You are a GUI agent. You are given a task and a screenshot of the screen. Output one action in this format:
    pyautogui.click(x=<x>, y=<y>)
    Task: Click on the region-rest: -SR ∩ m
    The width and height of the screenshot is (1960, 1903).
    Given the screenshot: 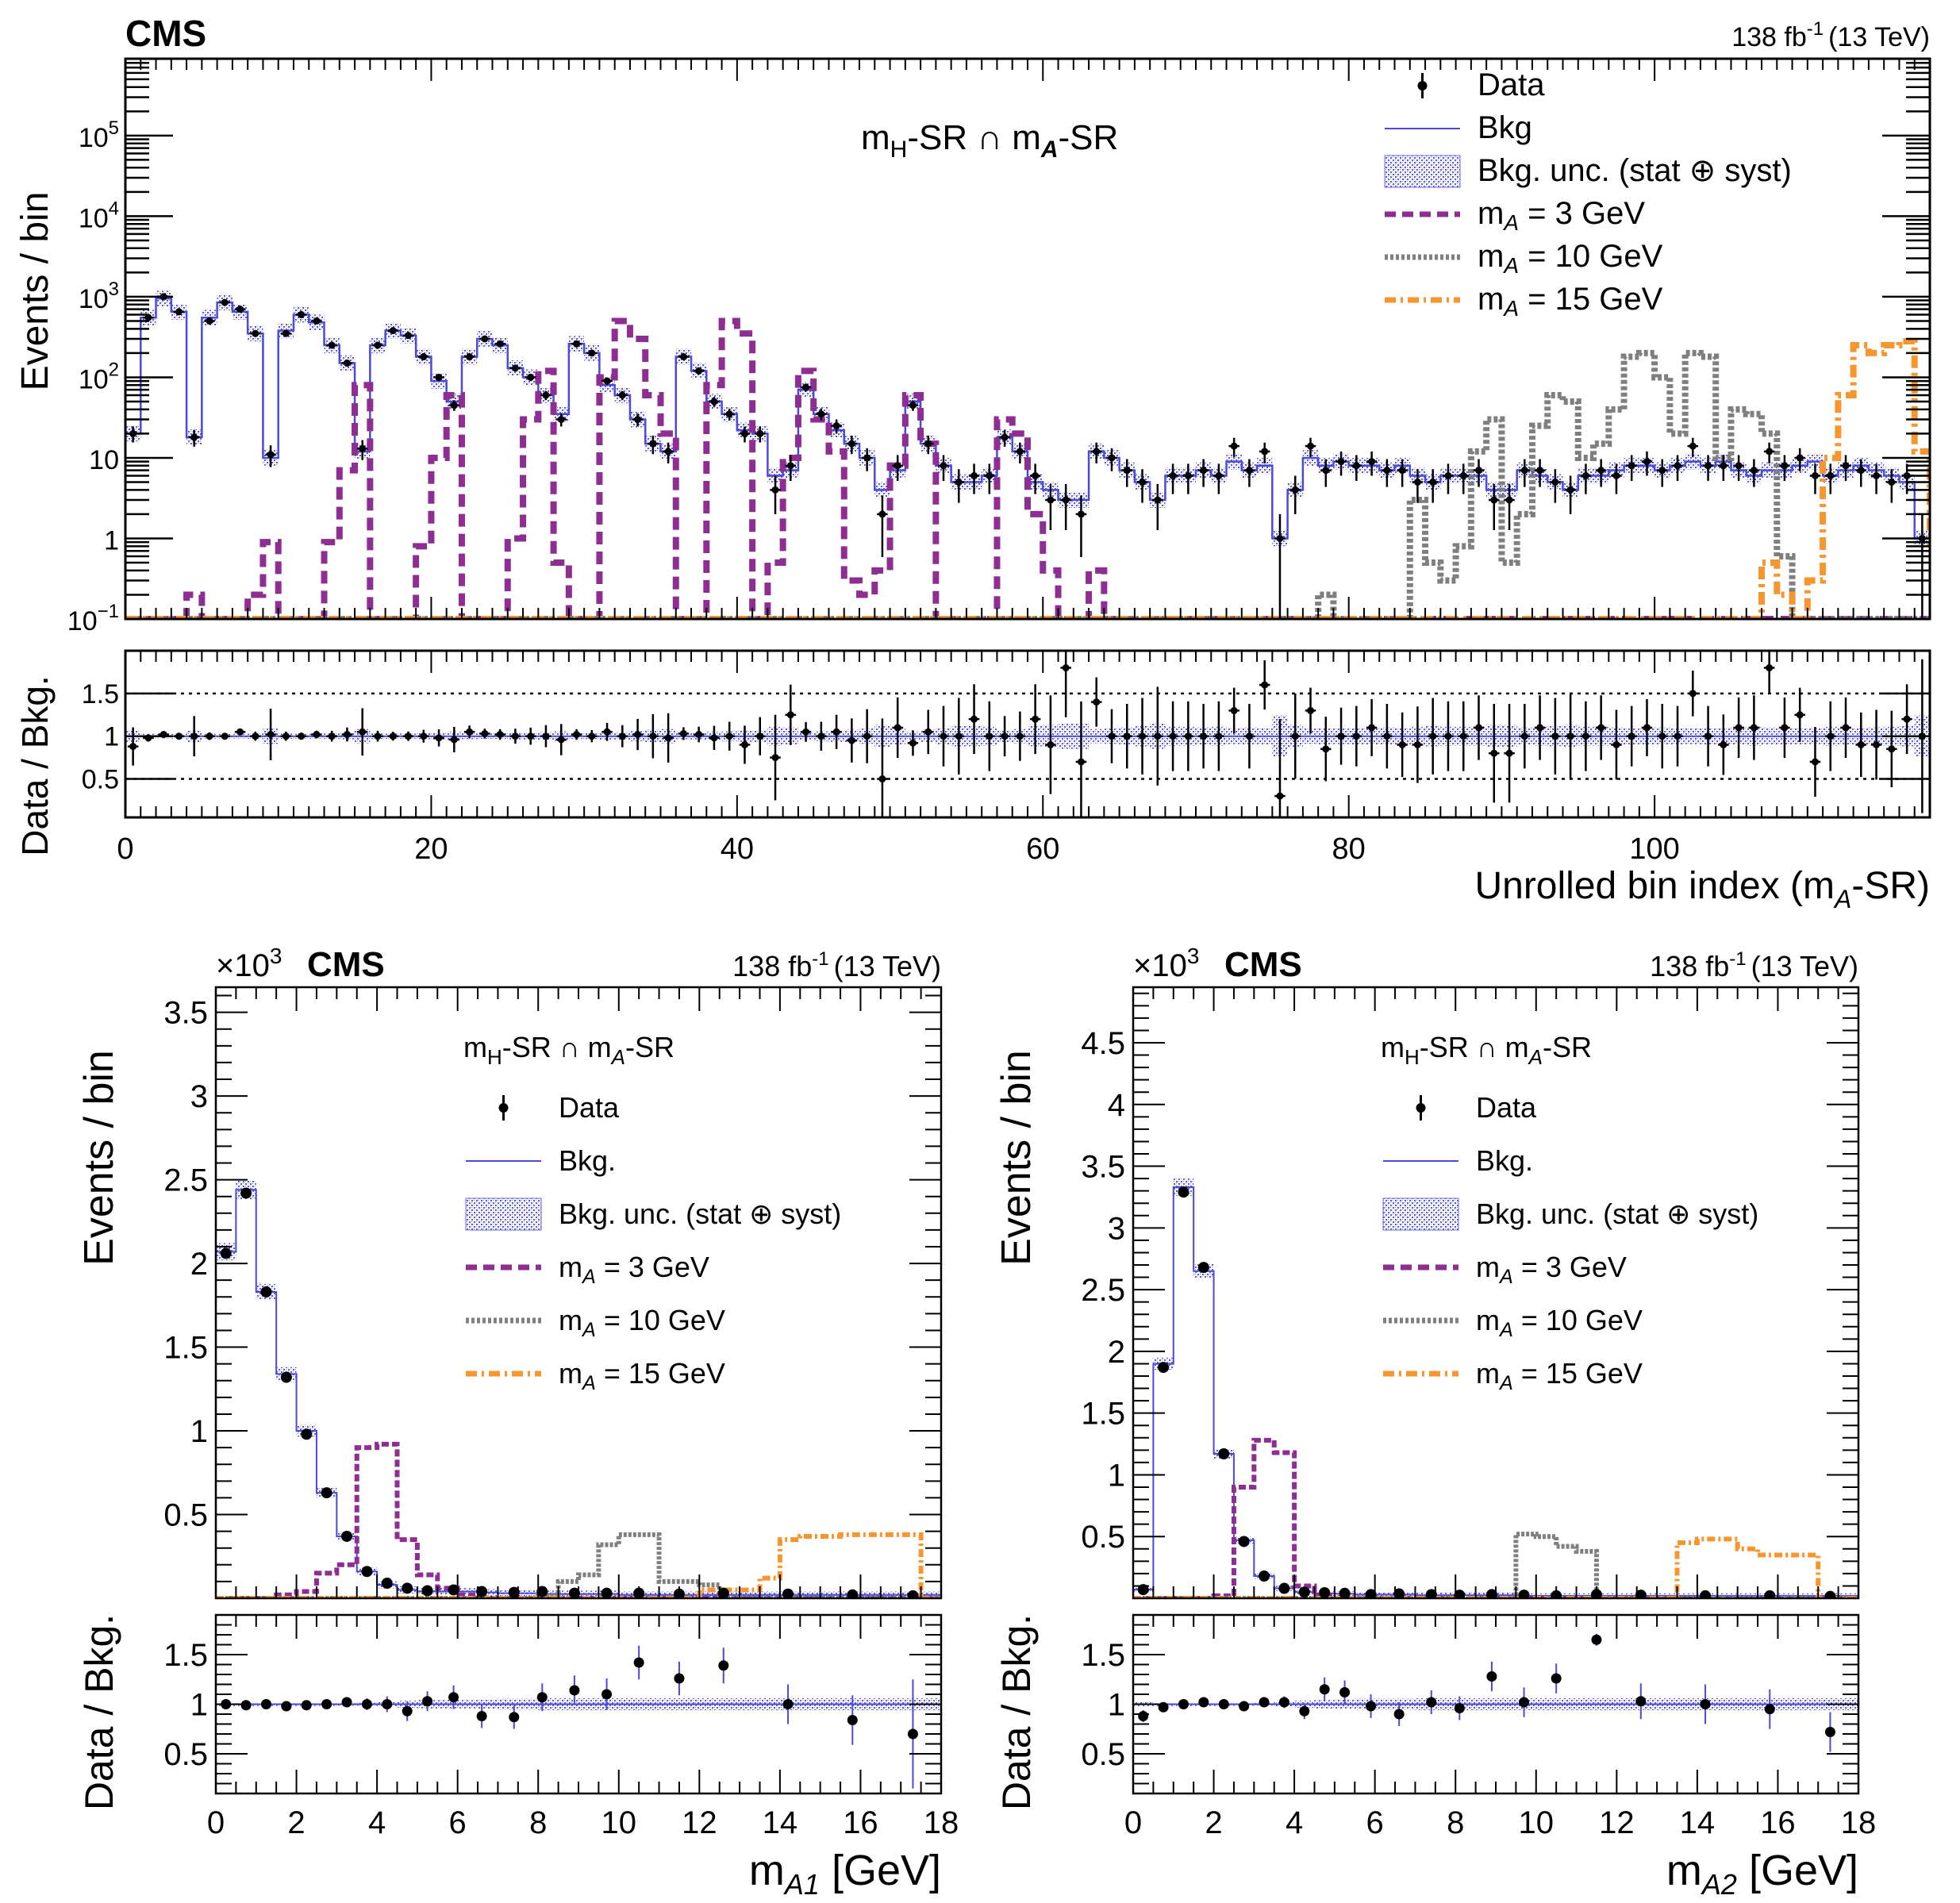 What is the action you would take?
    pyautogui.click(x=1474, y=1047)
    